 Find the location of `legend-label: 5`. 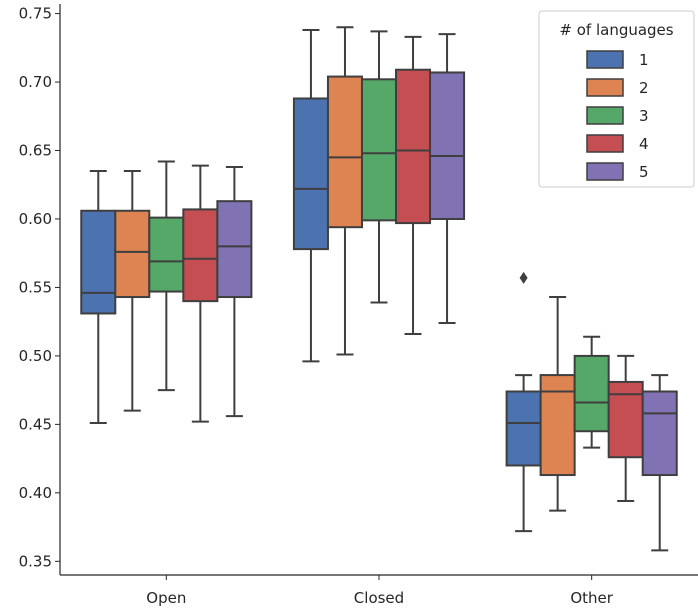

legend-label: 5 is located at coordinates (644, 172).